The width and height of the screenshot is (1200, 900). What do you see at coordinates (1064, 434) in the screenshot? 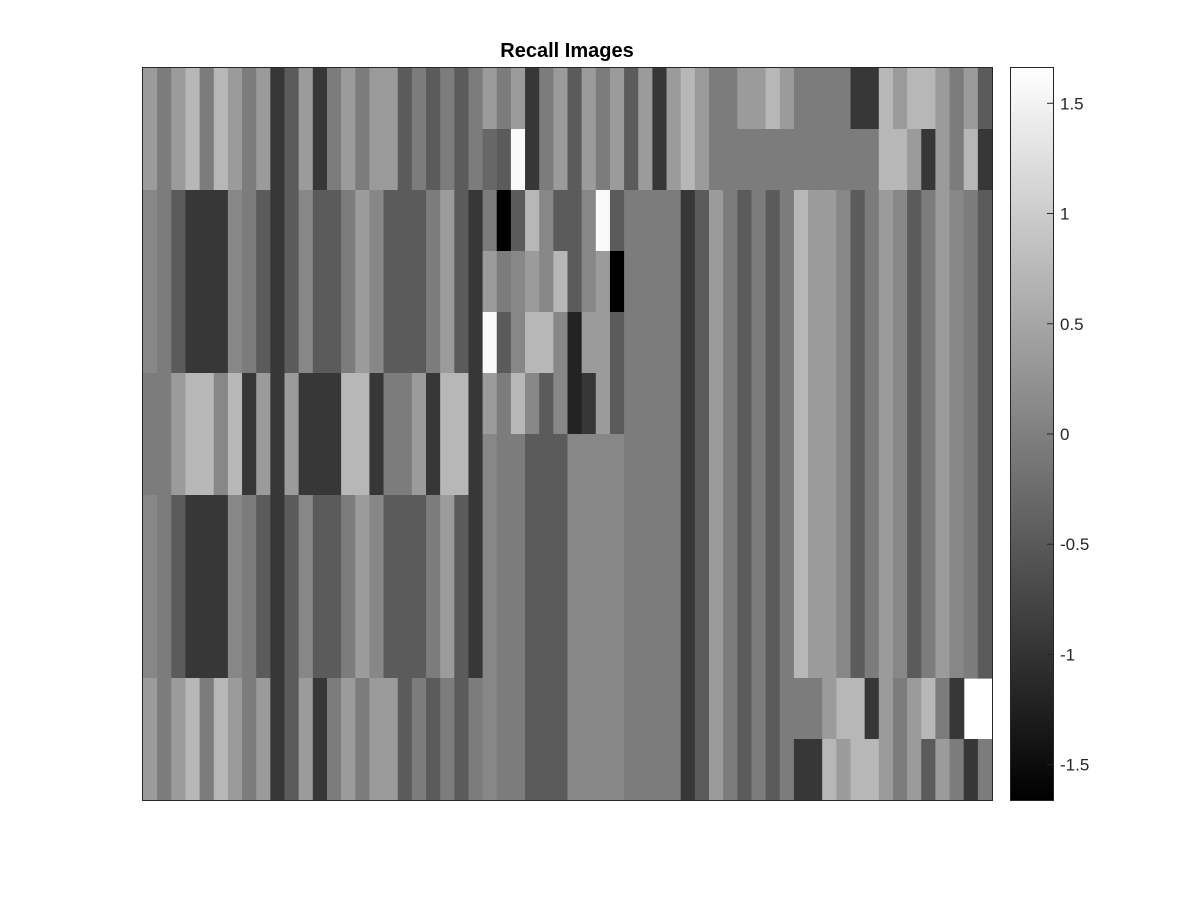
I see `colorbar-tick-label: 0` at bounding box center [1064, 434].